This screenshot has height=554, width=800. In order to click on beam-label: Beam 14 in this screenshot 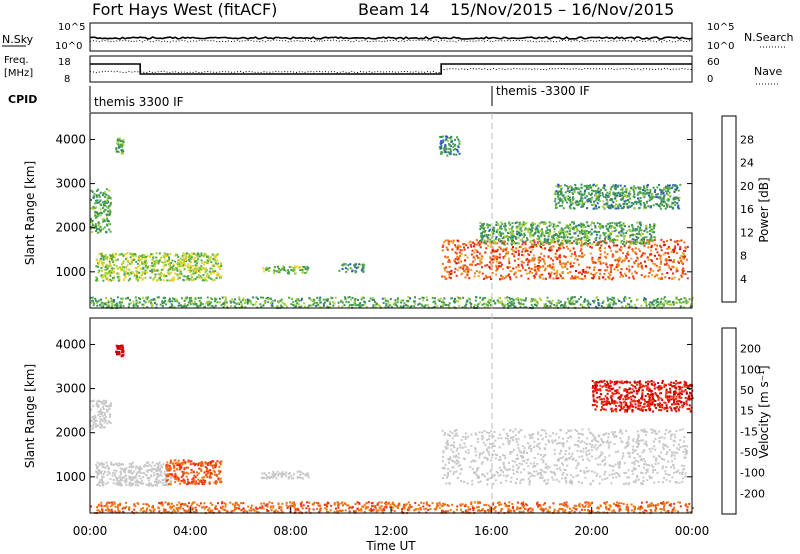, I will do `click(394, 9)`.